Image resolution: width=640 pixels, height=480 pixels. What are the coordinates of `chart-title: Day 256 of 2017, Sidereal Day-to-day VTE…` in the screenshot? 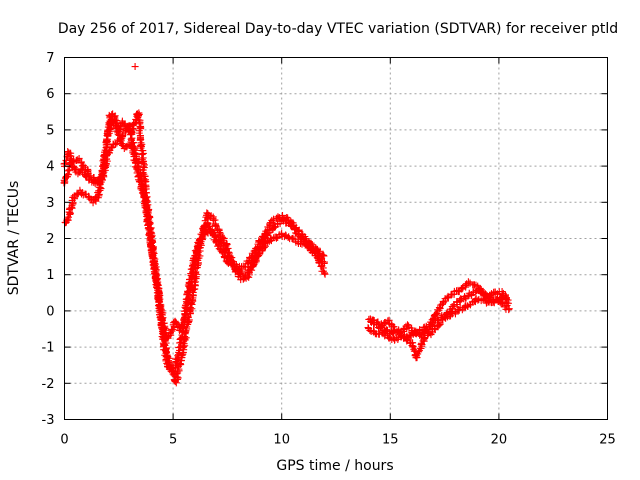 It's located at (338, 29).